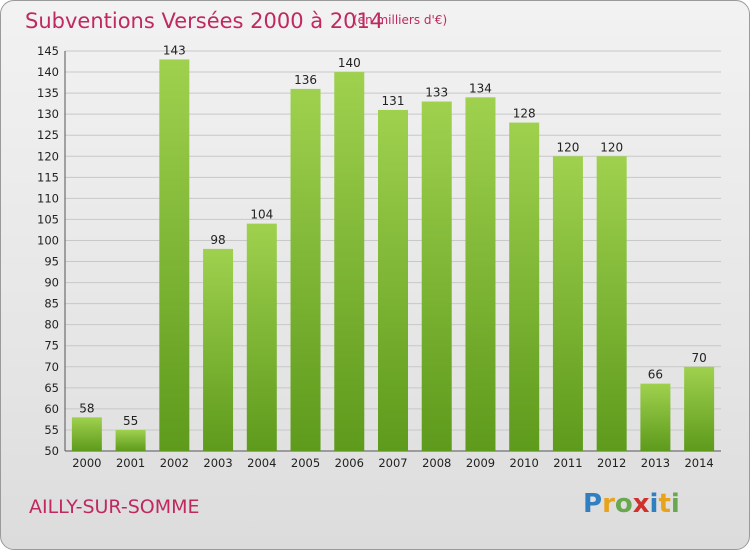  I want to click on x-tick-label: 2002, so click(174, 463).